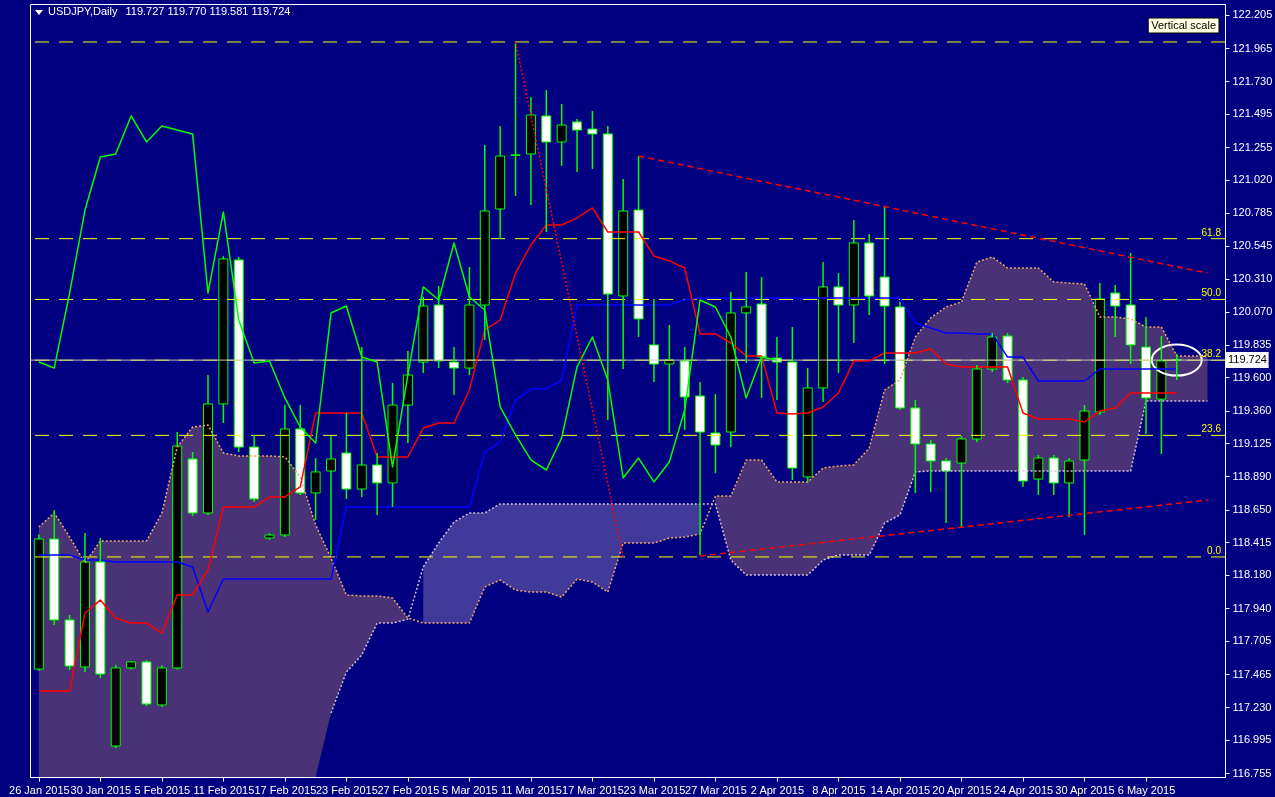  I want to click on y-tick-label: 118.180, so click(1252, 574).